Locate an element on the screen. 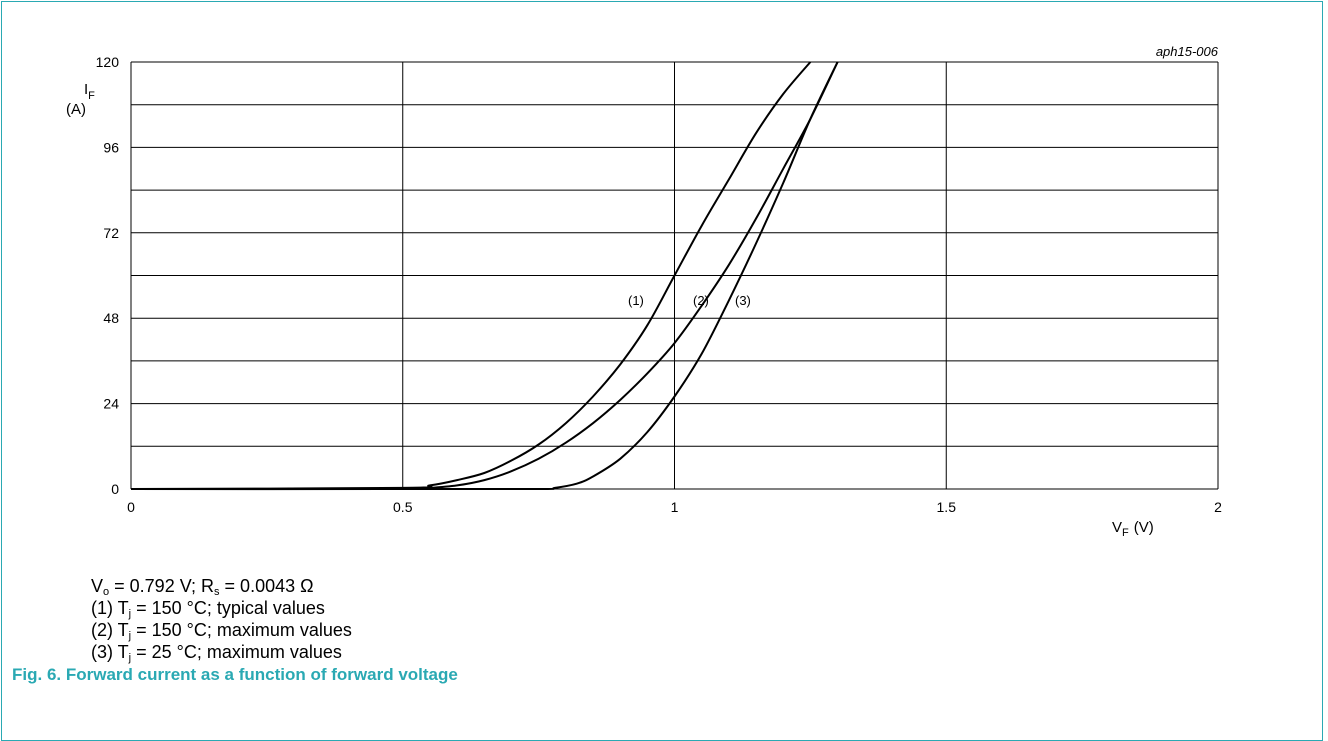 This screenshot has height=741, width=1328. note-line-0: Vo = 0.792 V; Rs = 0.0043 Ω is located at coordinates (202, 587).